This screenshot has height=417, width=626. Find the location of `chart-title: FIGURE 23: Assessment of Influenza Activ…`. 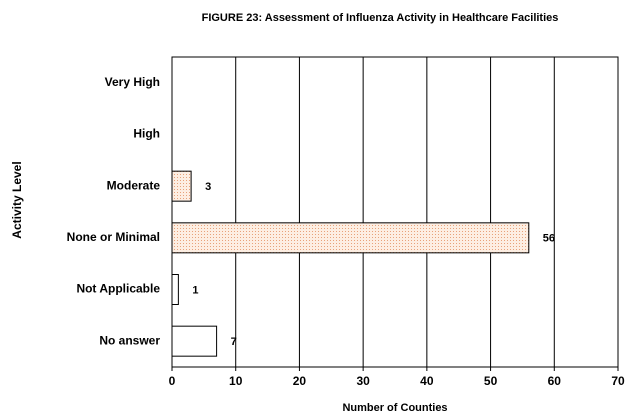

chart-title: FIGURE 23: Assessment of Influenza Activ… is located at coordinates (380, 18).